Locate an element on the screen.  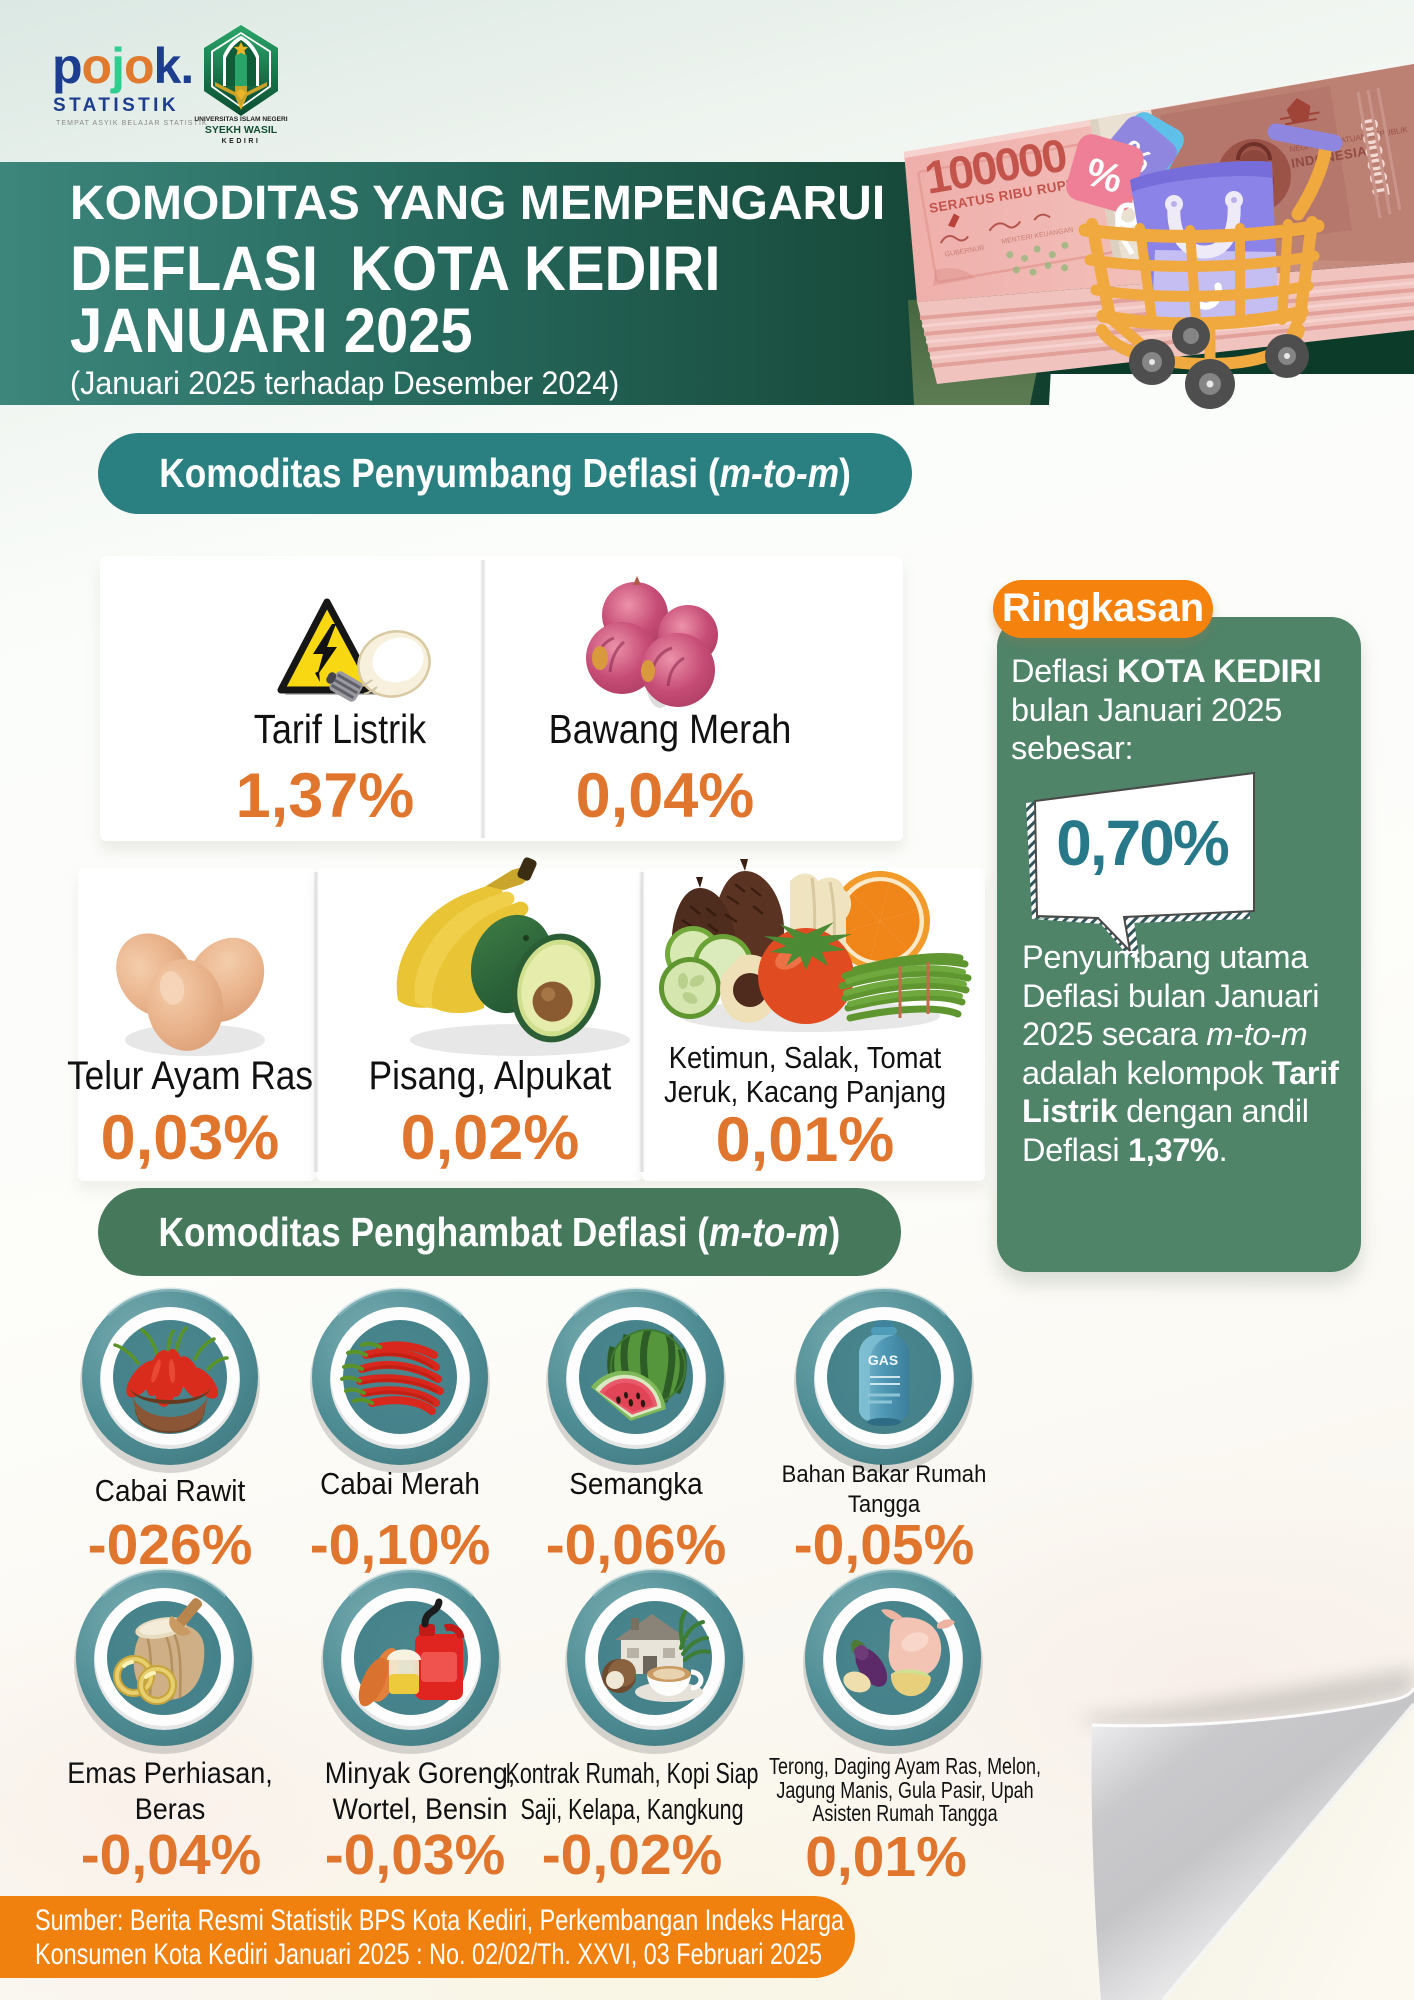
svg-text: SYEKH WASIL is located at coordinates (241, 130).